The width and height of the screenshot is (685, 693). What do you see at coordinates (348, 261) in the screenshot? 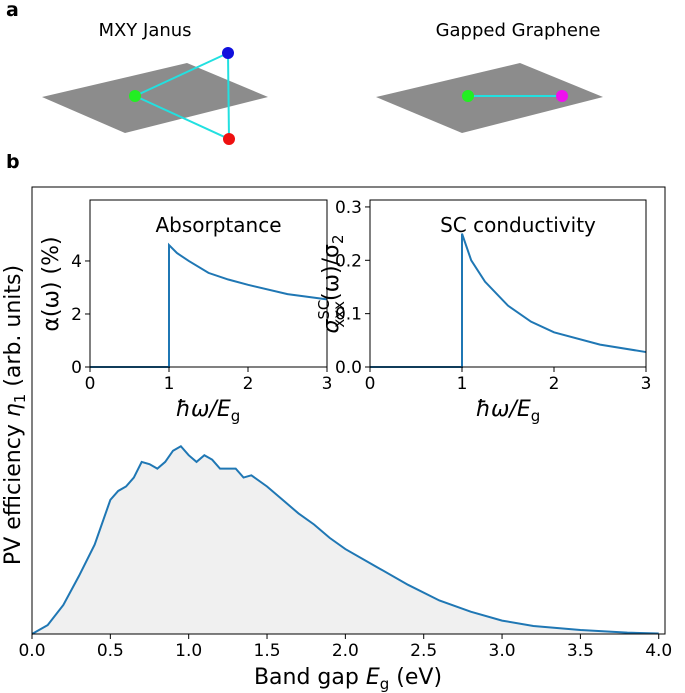
I see `y-tick-label: 0.2` at bounding box center [348, 261].